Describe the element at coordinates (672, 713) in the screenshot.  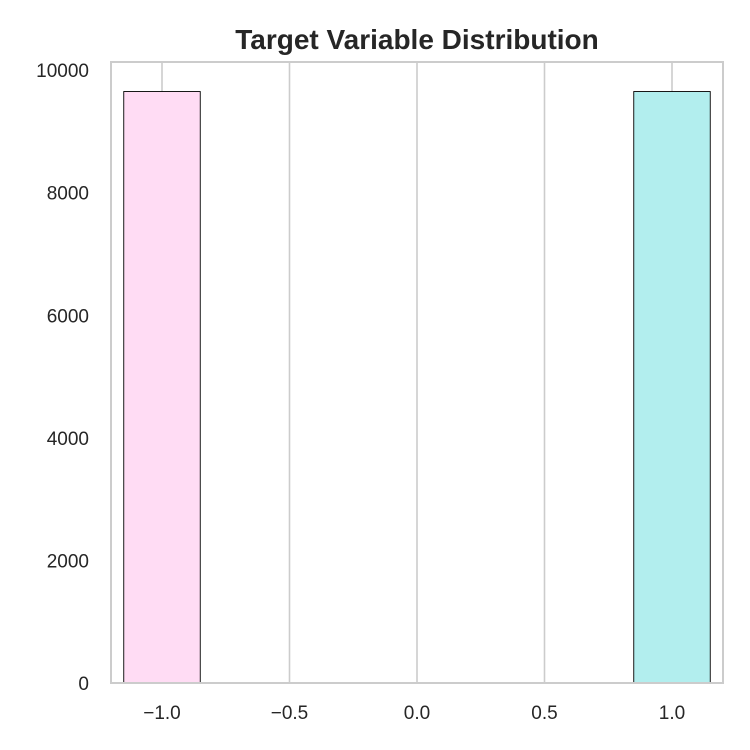
I see `x-tick-label: 1.0` at that location.